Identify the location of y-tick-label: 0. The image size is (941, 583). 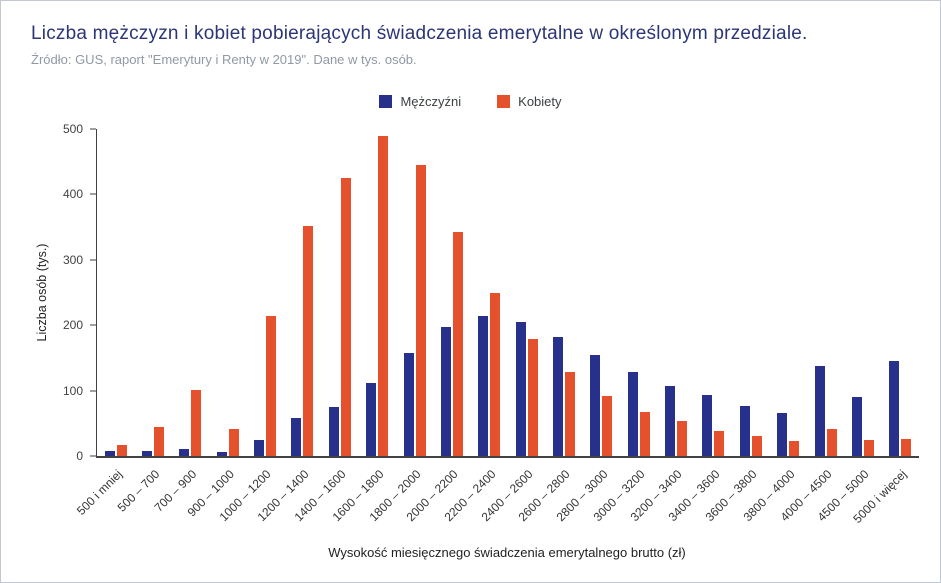
(79, 456).